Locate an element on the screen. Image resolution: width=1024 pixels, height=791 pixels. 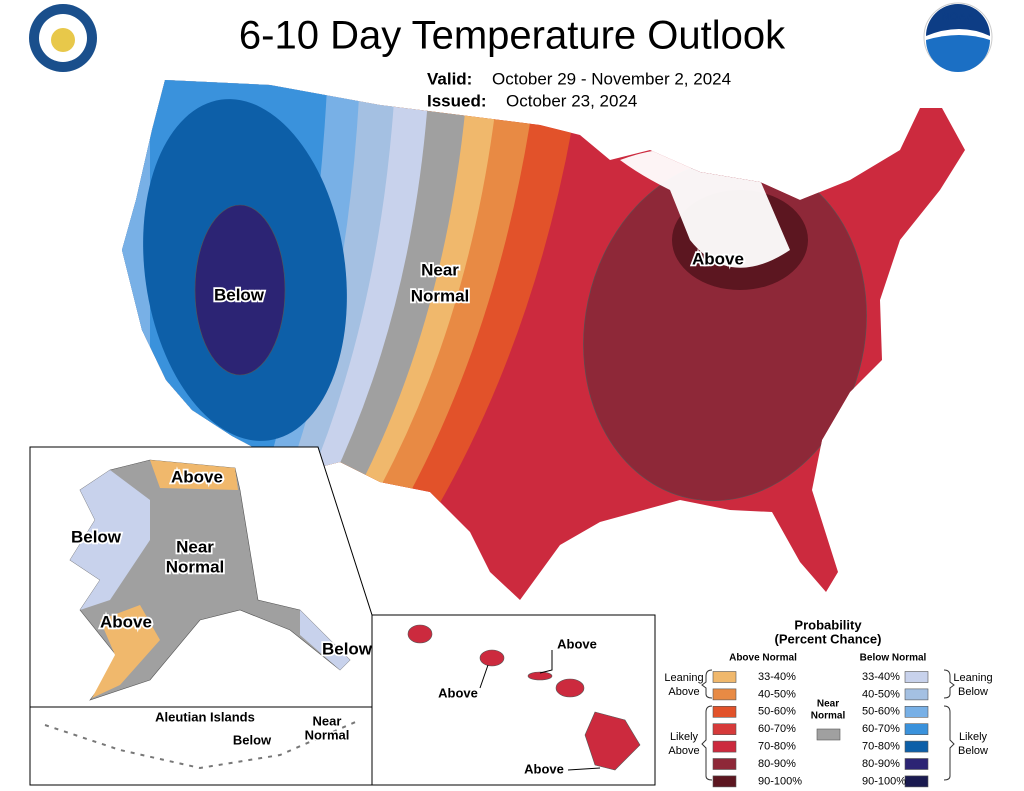
aleutian-inset is located at coordinates (201, 746).